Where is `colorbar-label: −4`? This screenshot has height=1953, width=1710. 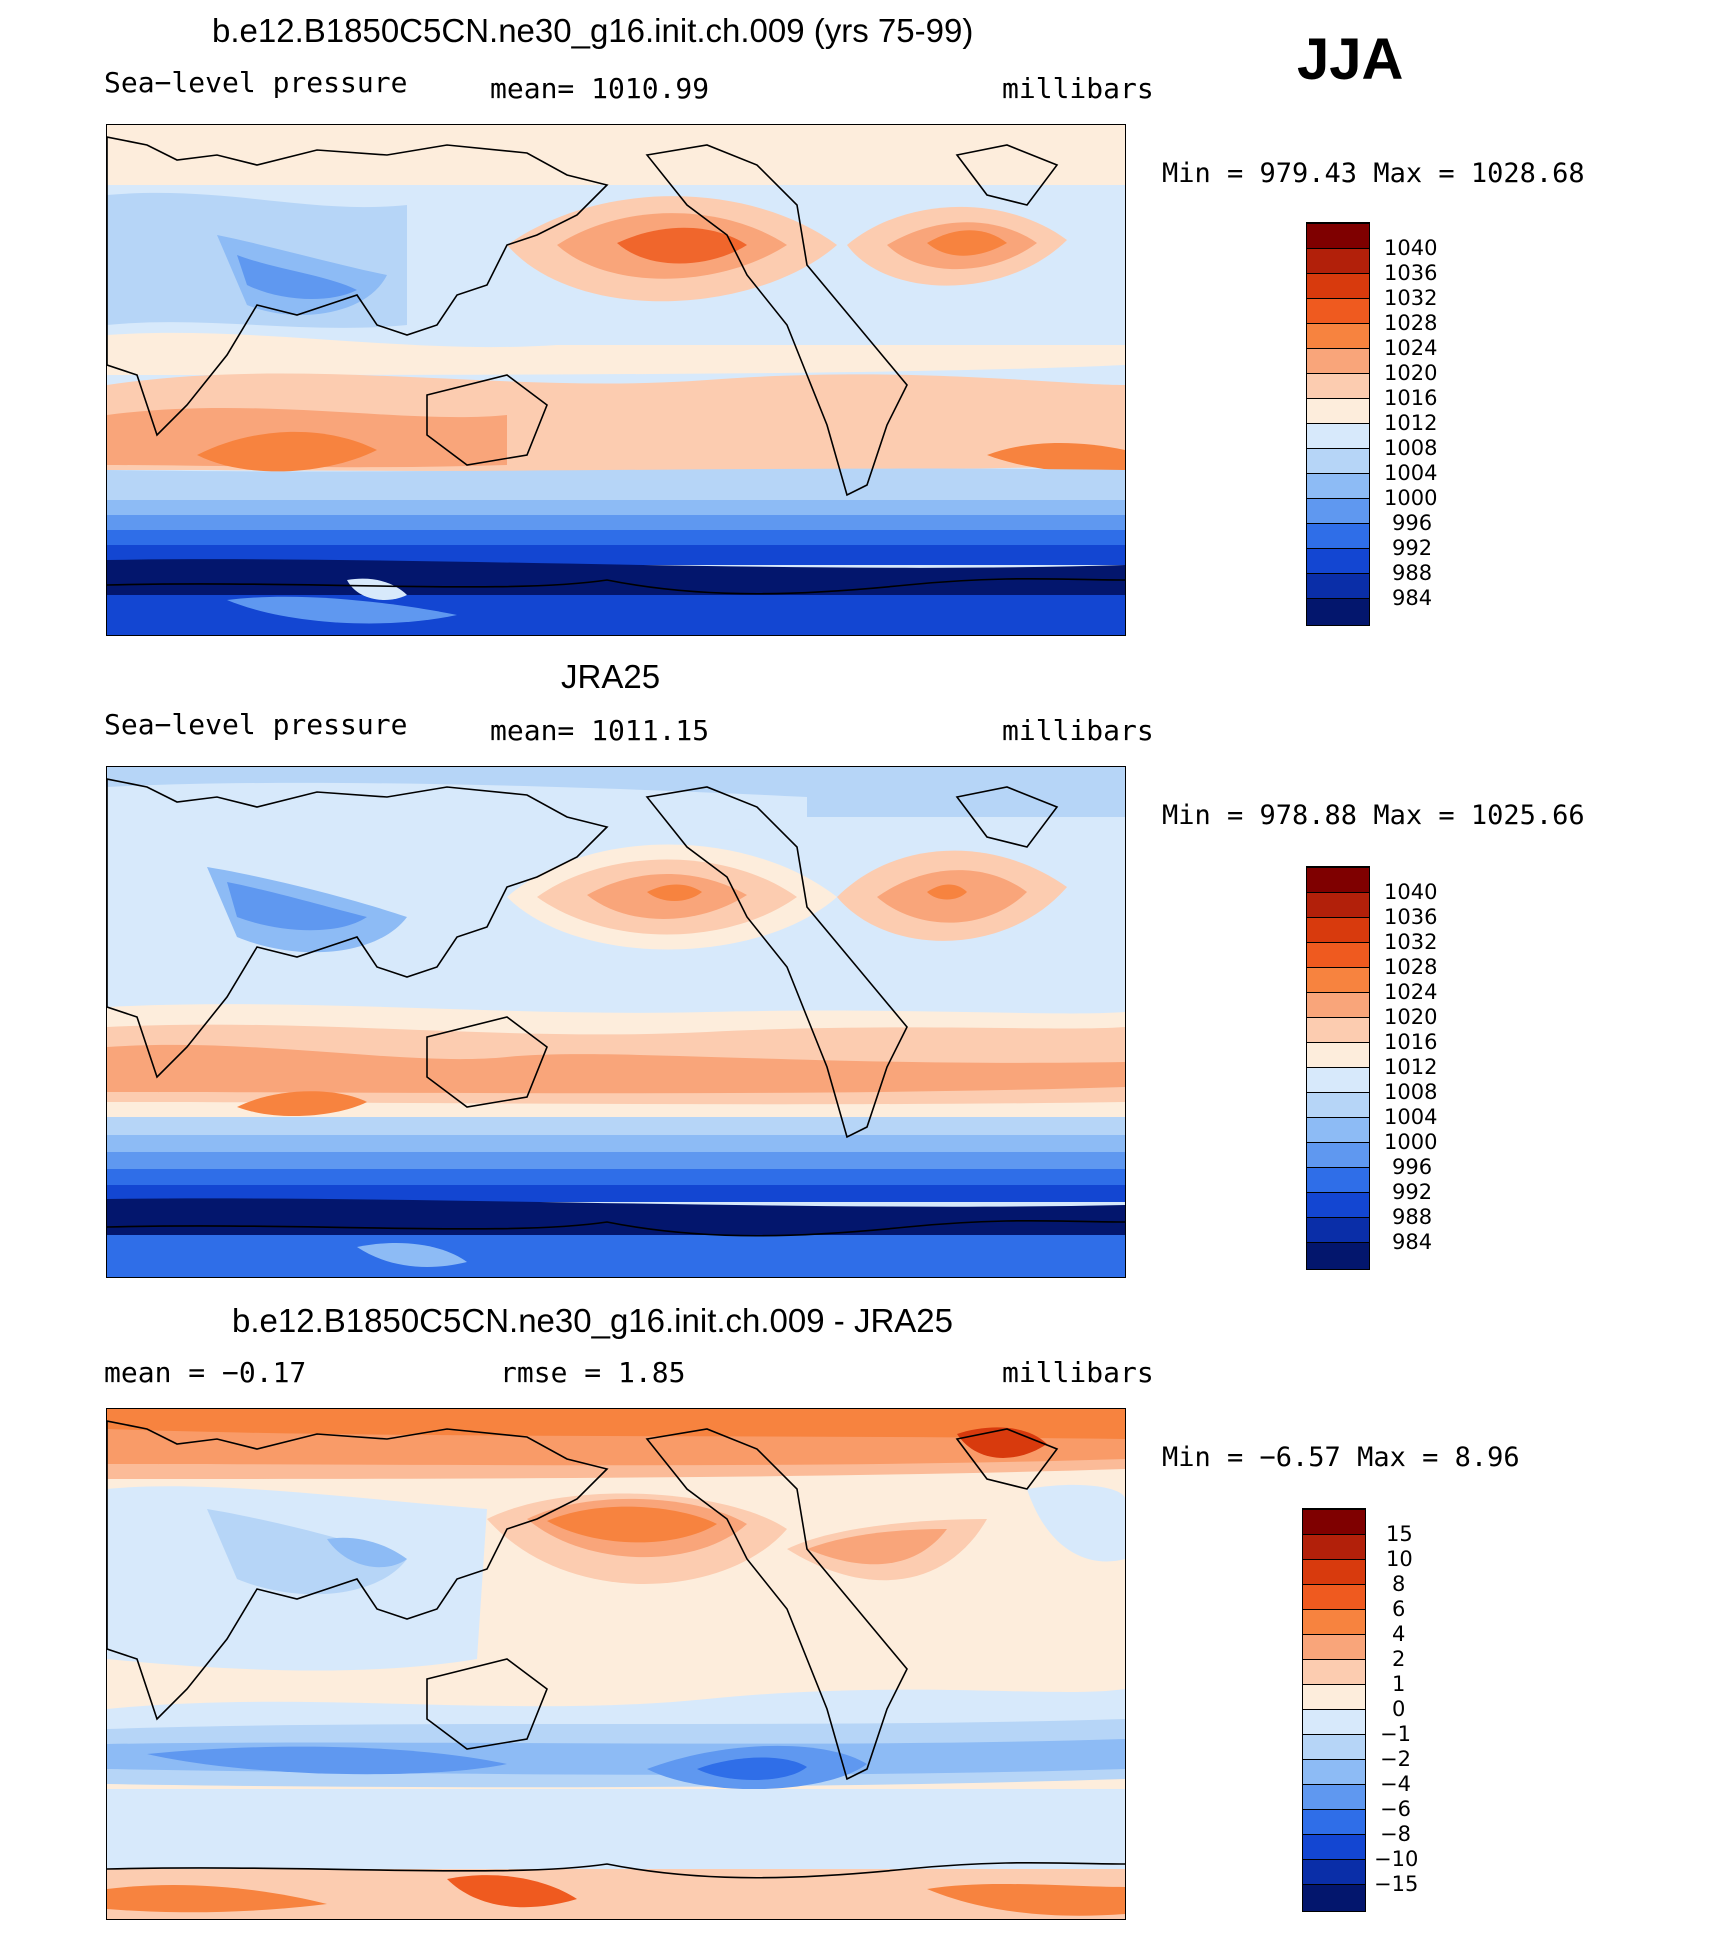 colorbar-label: −4 is located at coordinates (1395, 1784).